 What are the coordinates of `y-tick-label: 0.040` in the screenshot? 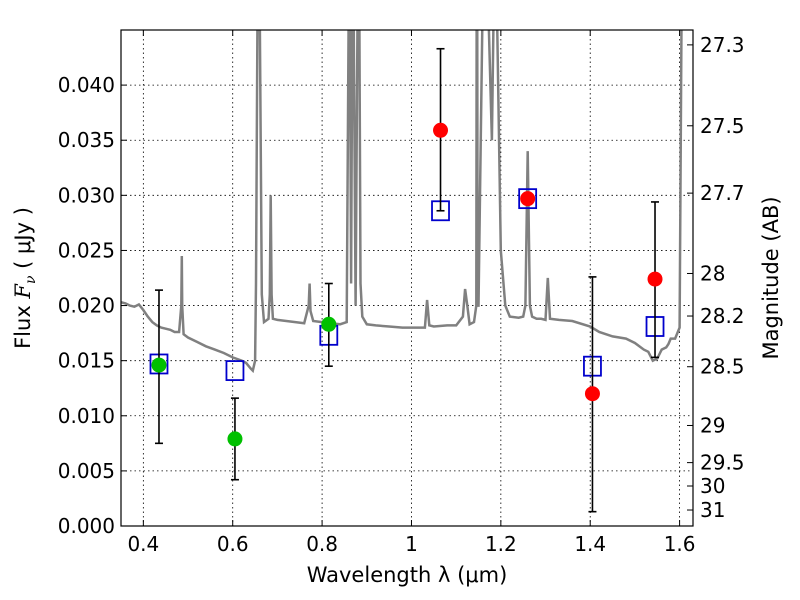 It's located at (86, 85).